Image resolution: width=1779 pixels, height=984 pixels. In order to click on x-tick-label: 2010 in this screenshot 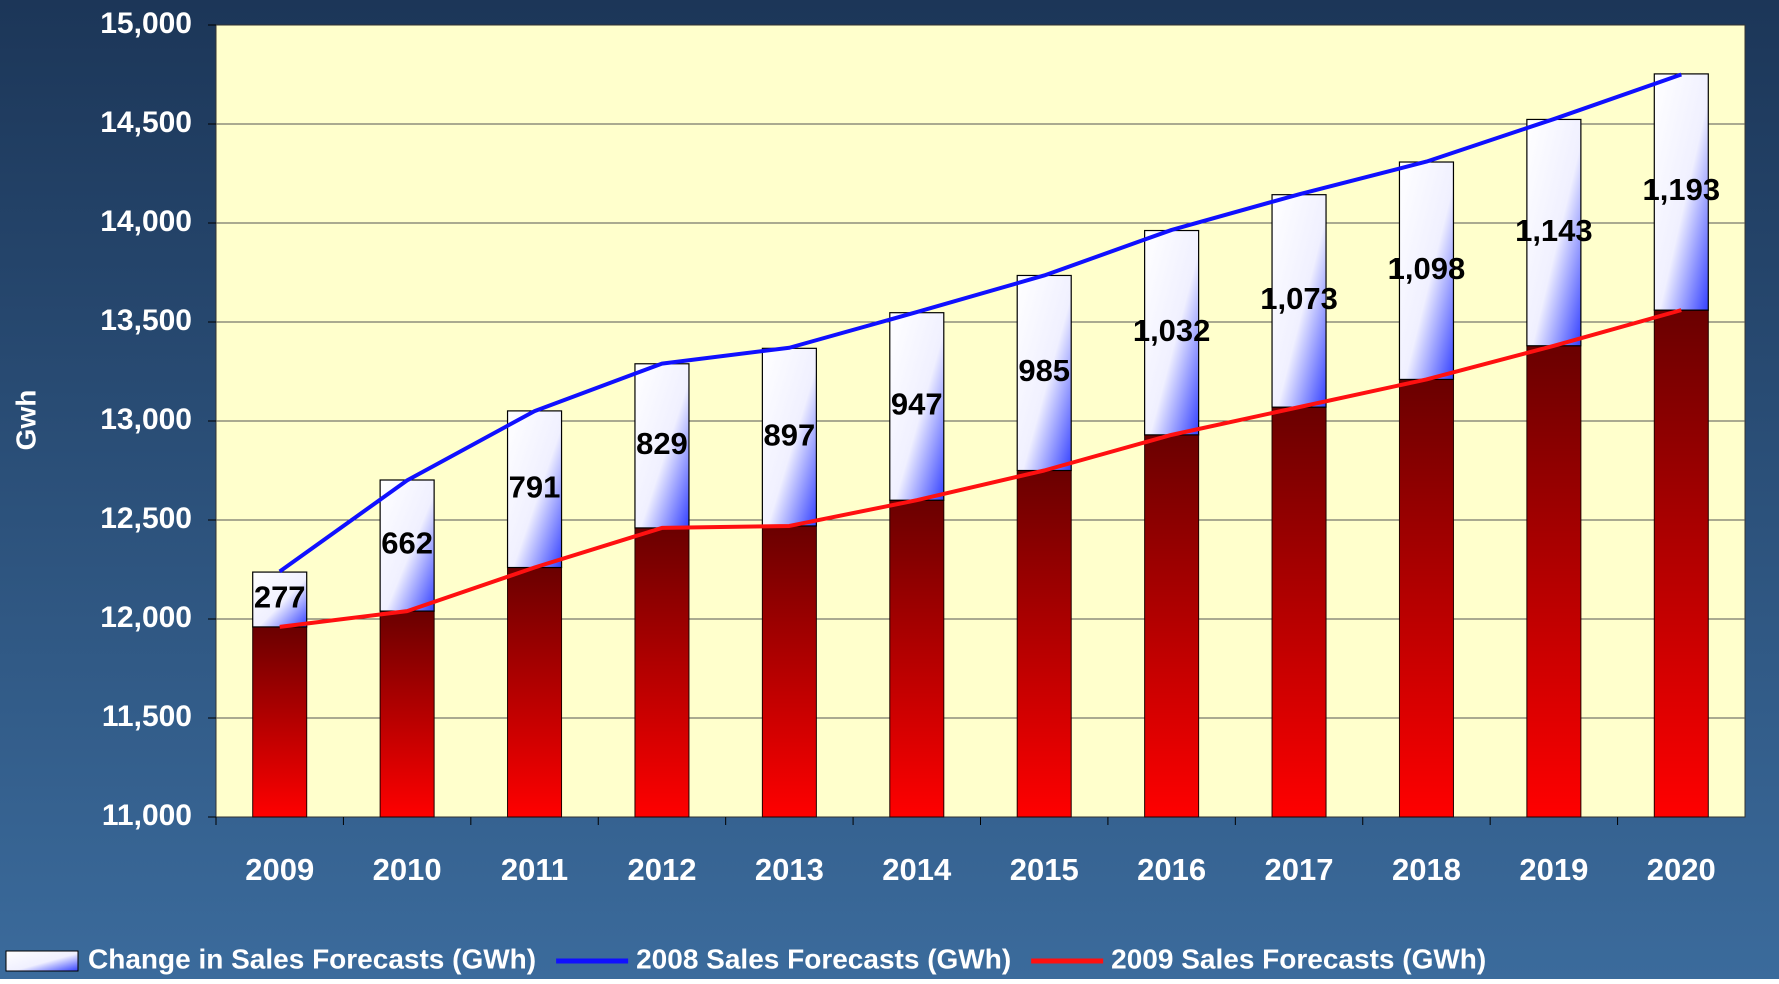, I will do `click(407, 869)`.